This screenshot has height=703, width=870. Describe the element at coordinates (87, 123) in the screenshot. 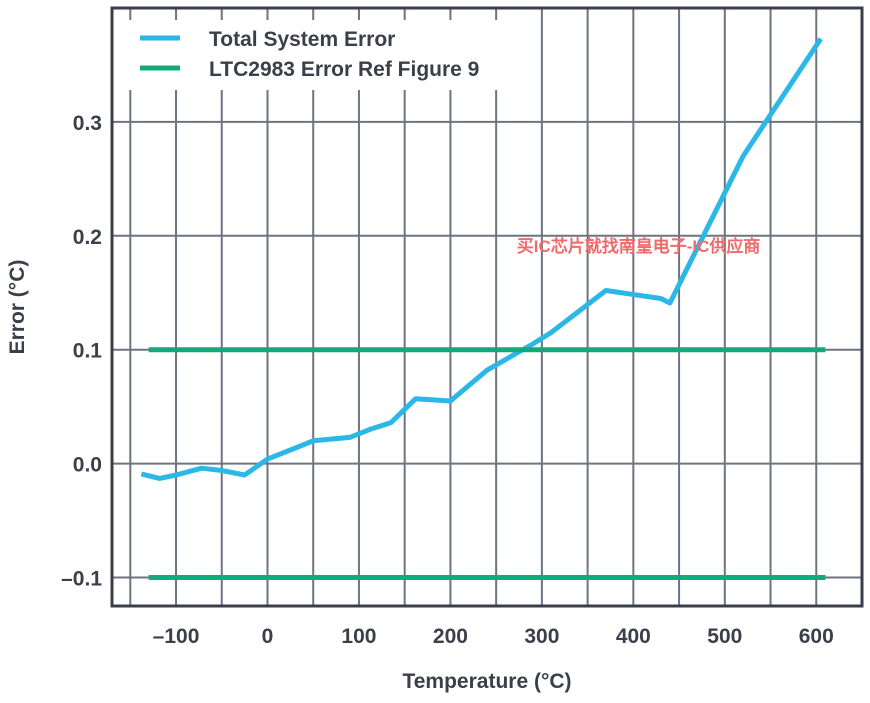

I see `y-tick-label: 0.3` at that location.